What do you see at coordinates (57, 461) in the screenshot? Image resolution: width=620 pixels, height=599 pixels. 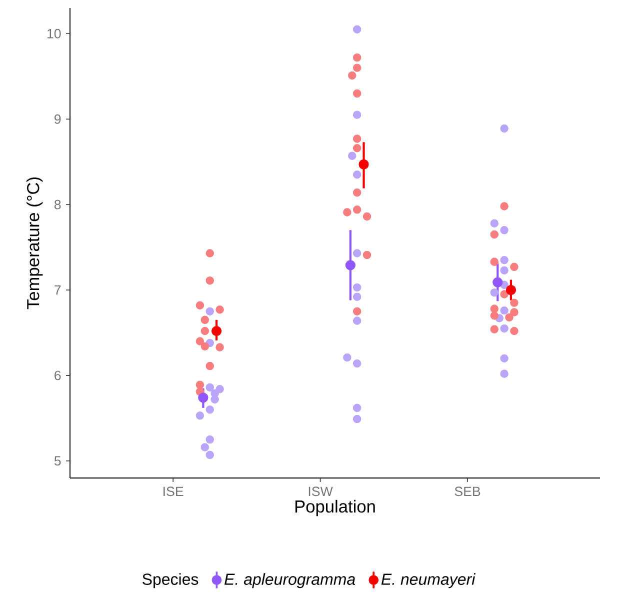 I see `y-tick-label: 5` at bounding box center [57, 461].